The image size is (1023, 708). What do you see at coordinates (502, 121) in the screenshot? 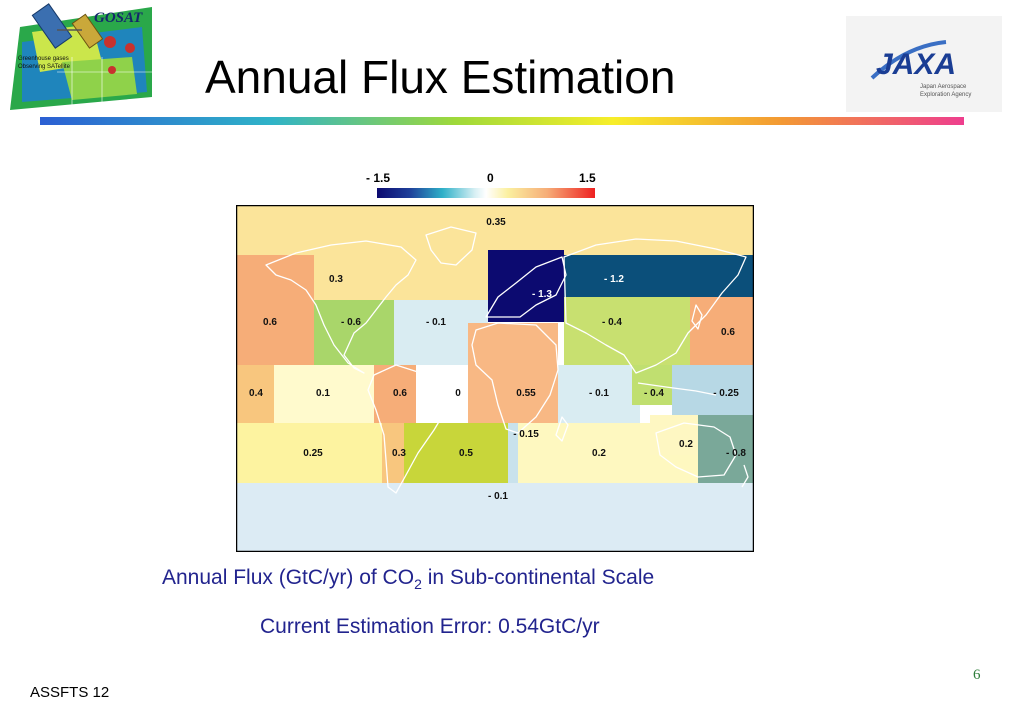
I see `rainbow-divider` at bounding box center [502, 121].